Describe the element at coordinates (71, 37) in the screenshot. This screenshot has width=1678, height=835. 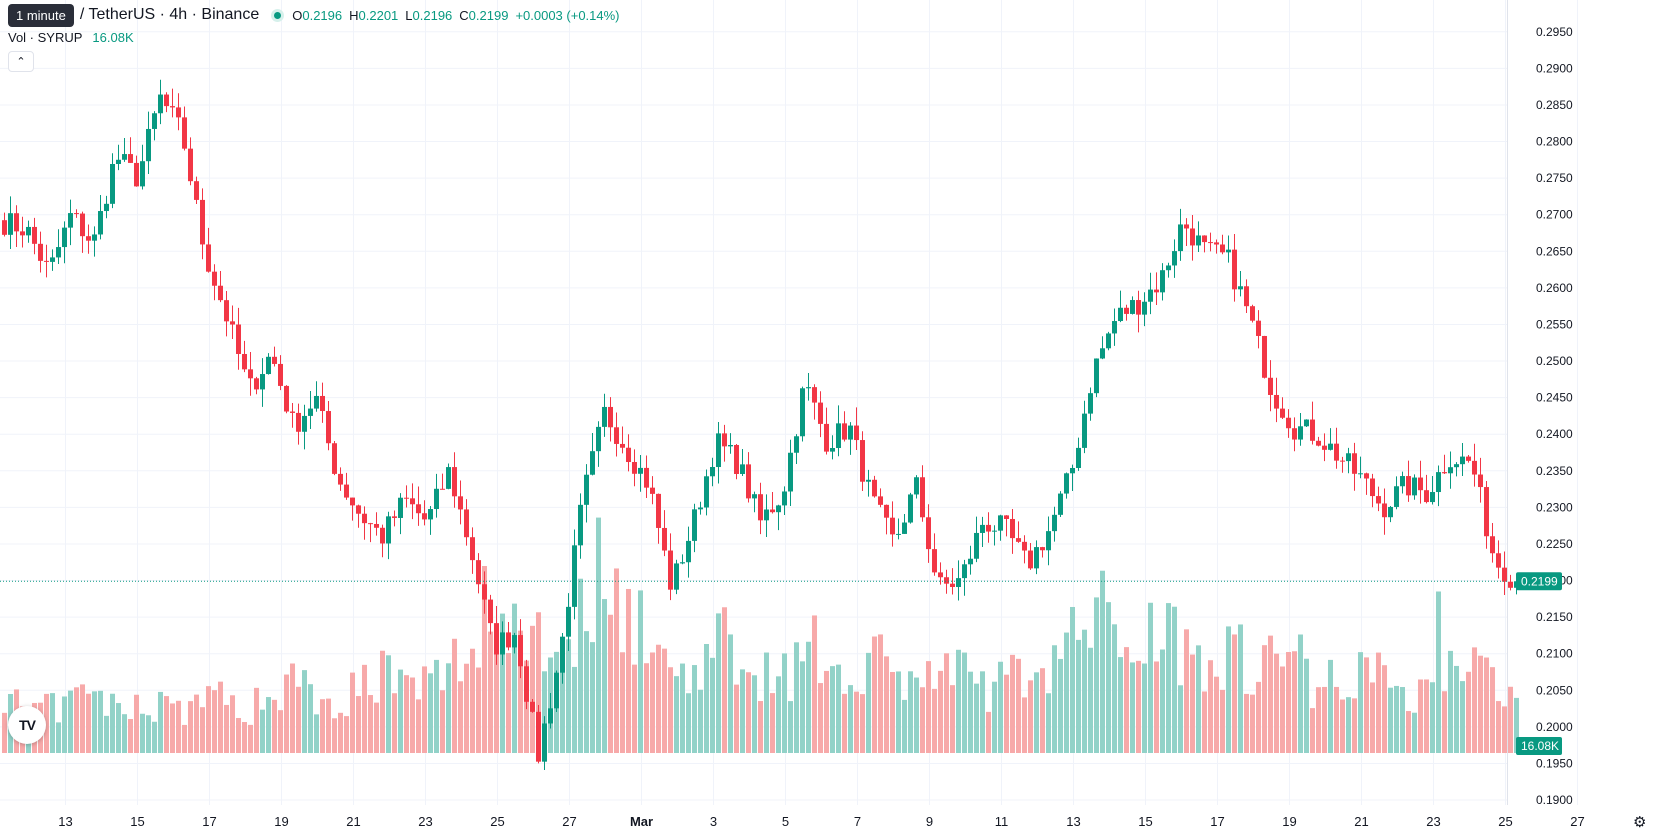
I see `volume-legend: Vol · SYRUP 16.08K` at that location.